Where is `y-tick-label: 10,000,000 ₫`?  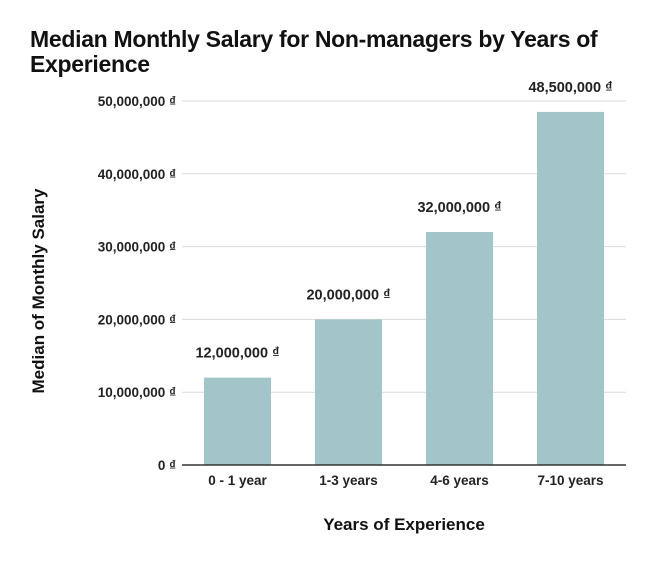 y-tick-label: 10,000,000 ₫ is located at coordinates (137, 392).